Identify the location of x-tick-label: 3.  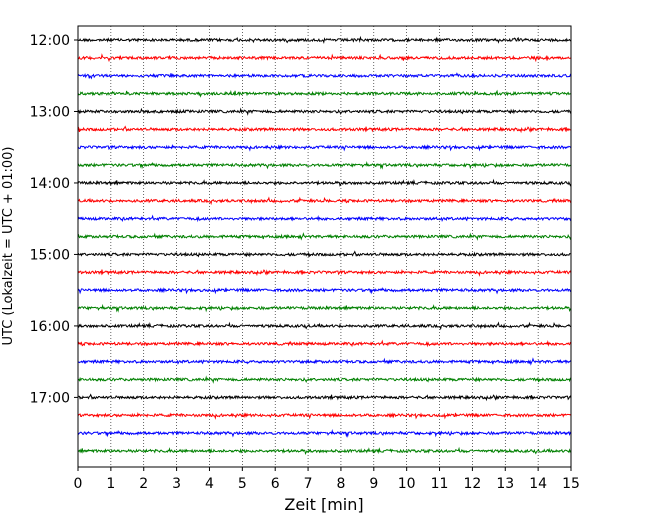
(176, 484).